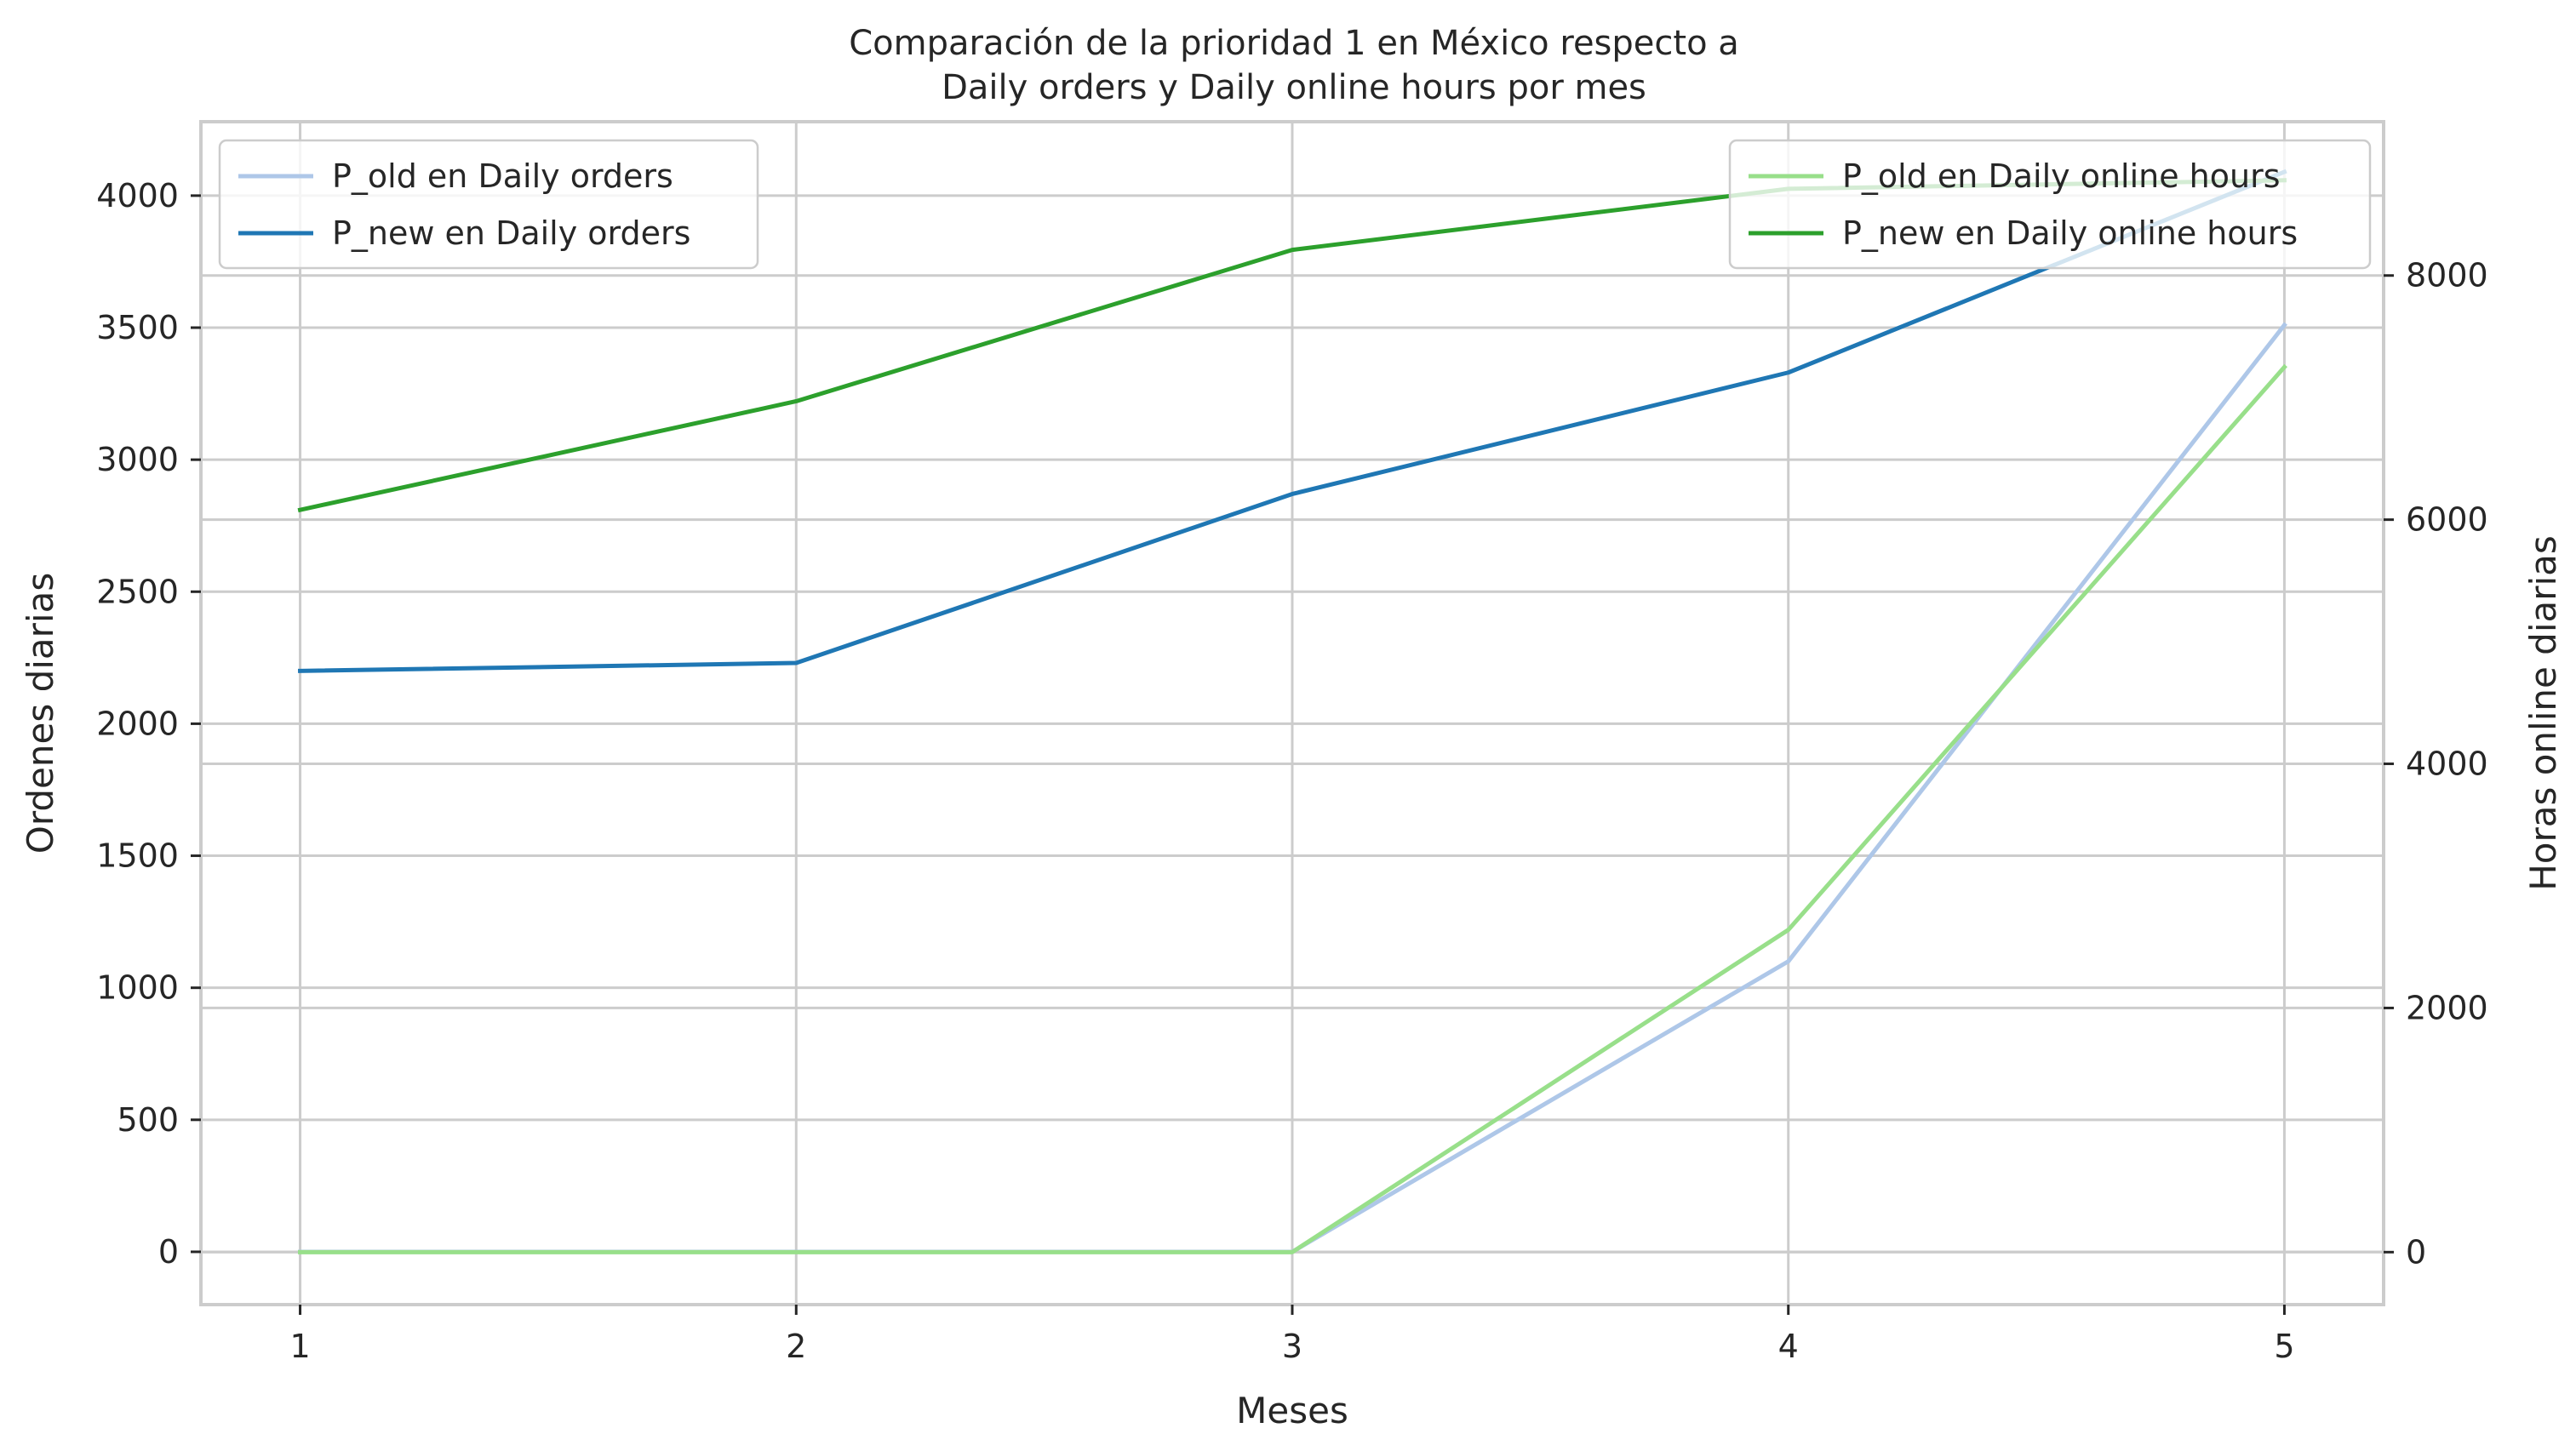 This screenshot has height=1451, width=2576. What do you see at coordinates (2070, 233) in the screenshot?
I see `legend-label: P_new en Daily online hours` at bounding box center [2070, 233].